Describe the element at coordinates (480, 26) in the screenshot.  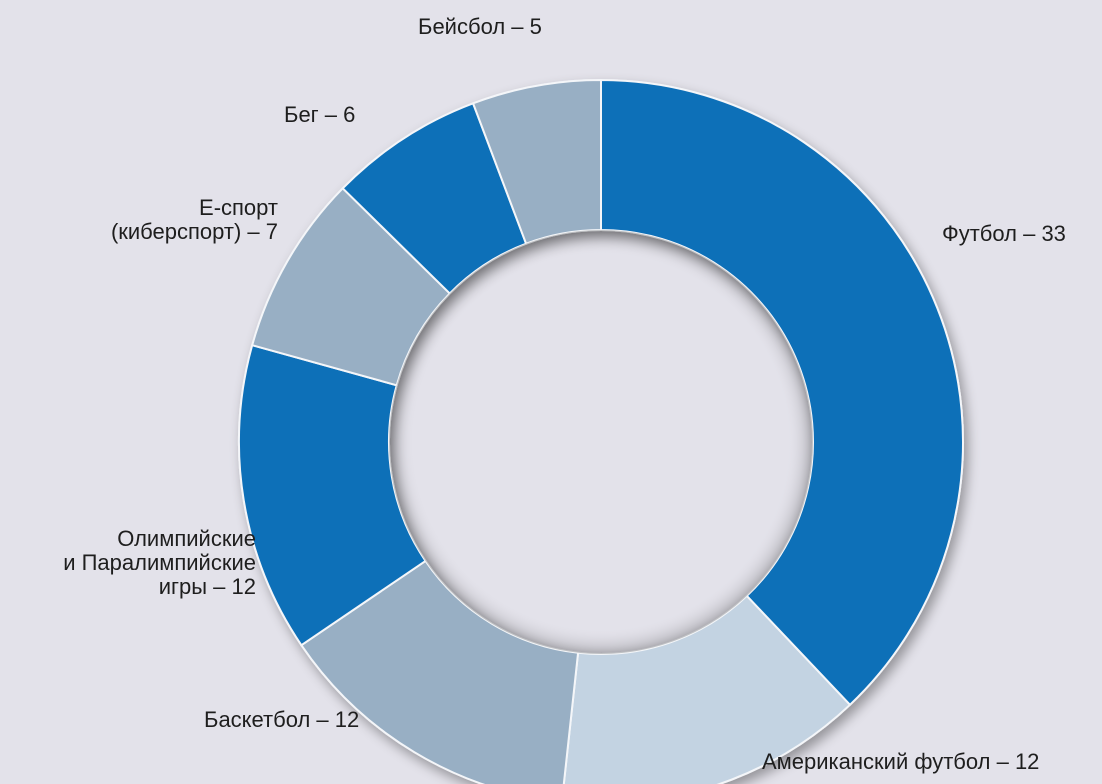
I see `label-baseball: Бейсбол – 5` at that location.